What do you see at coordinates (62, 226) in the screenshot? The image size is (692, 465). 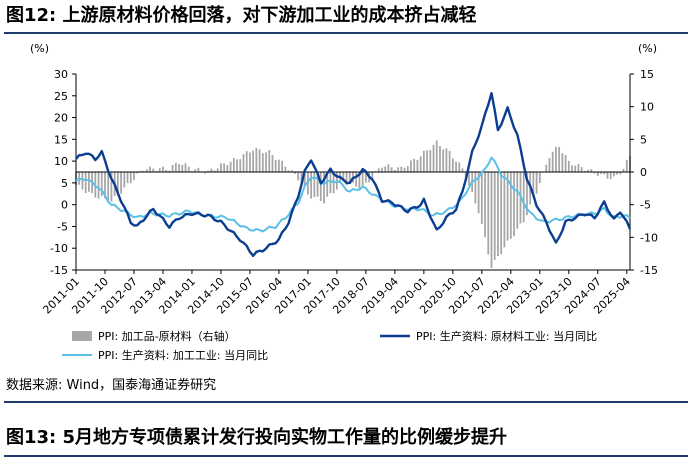 I see `left-tick-label: -5` at bounding box center [62, 226].